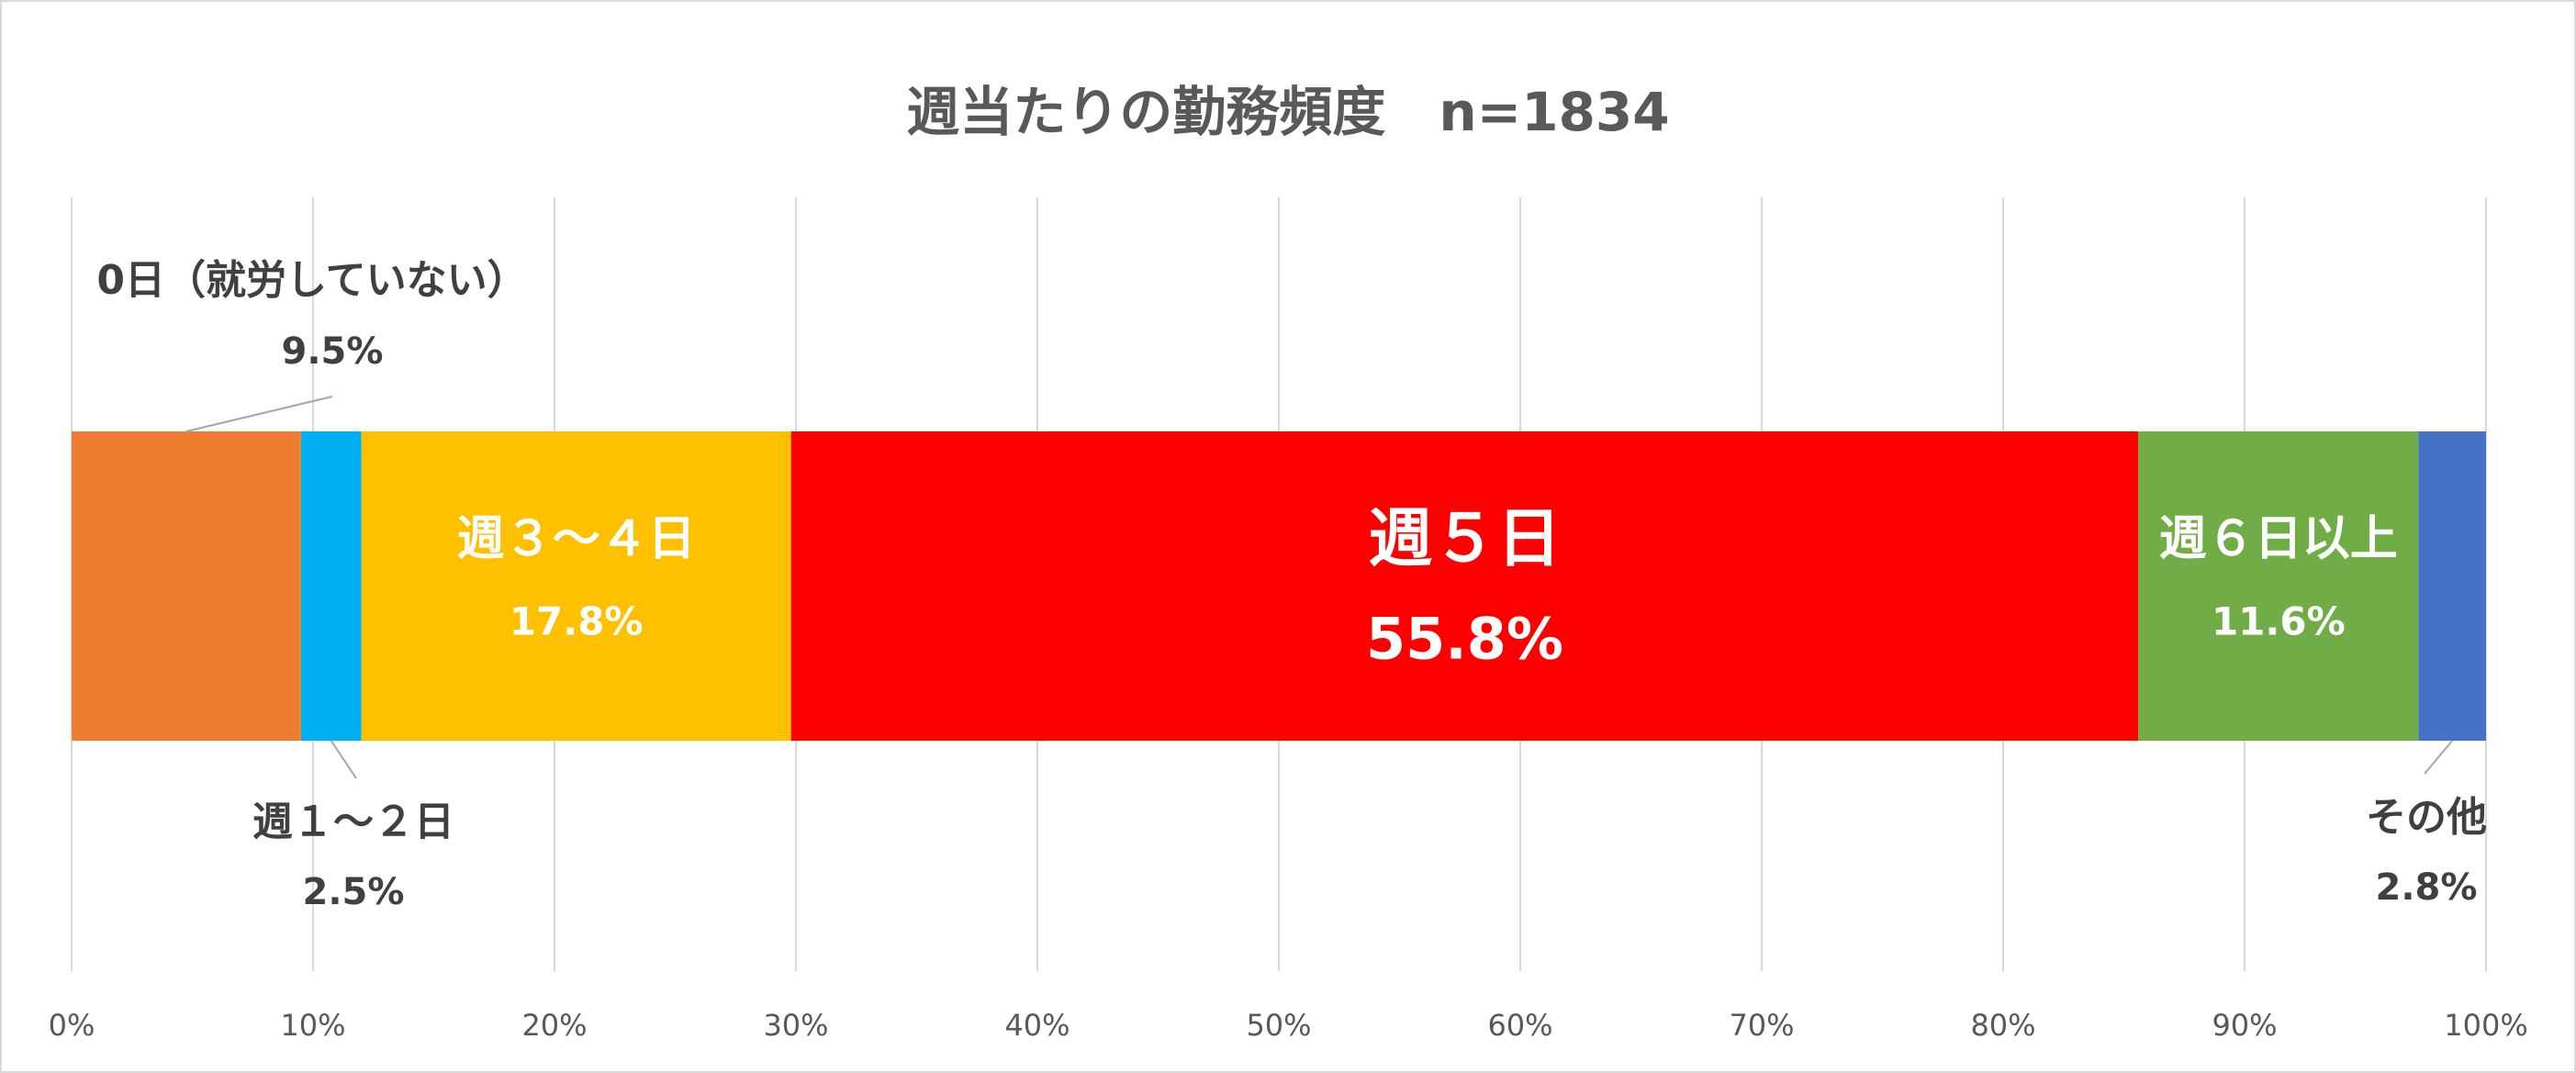  I want to click on x-tick-label: 70%, so click(1761, 1025).